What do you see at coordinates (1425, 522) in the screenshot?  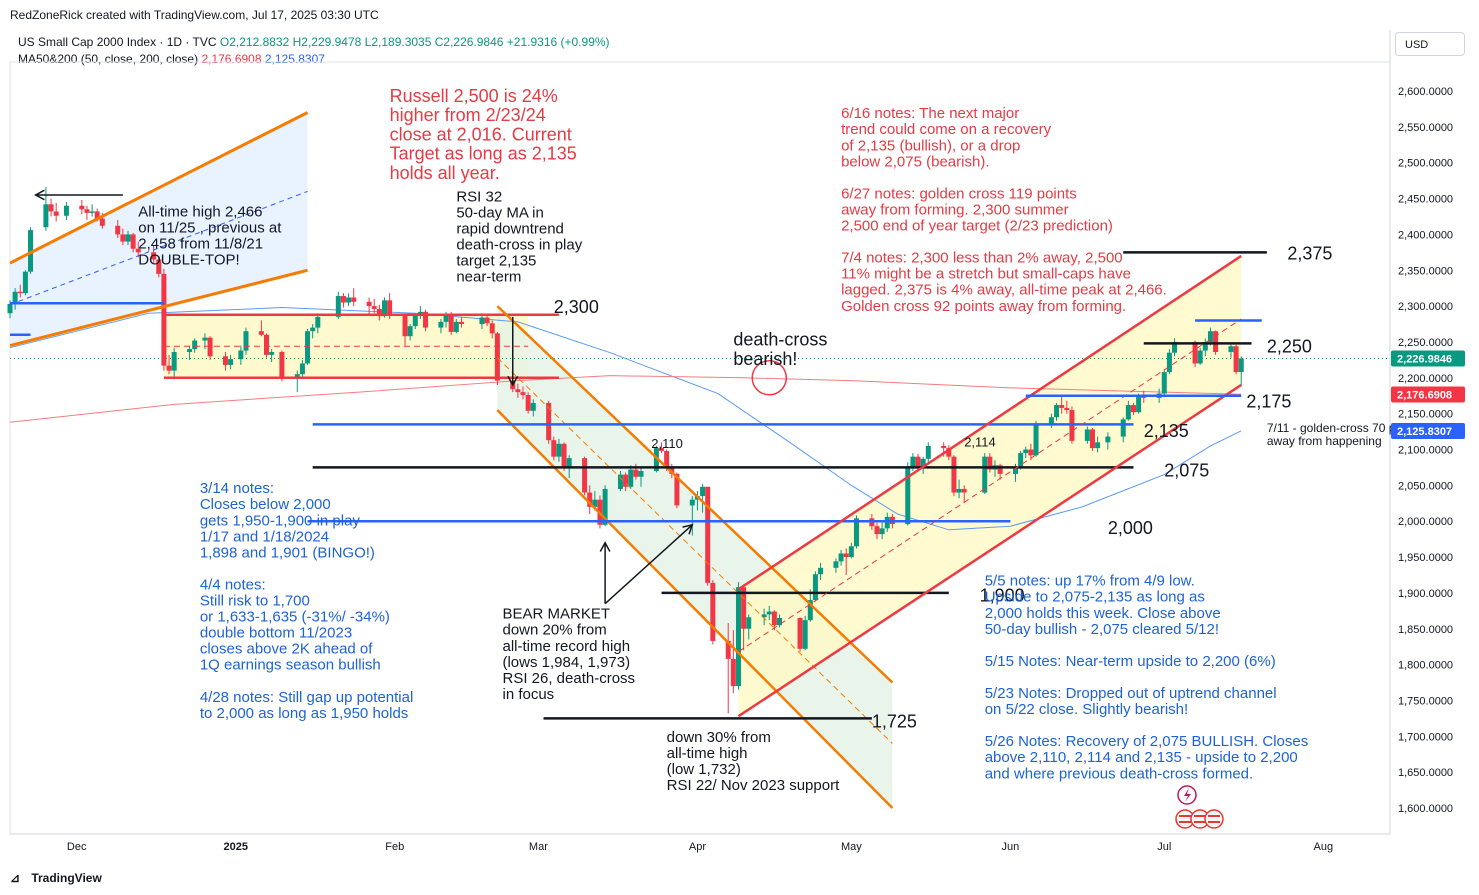 I see `y-tick-label: 2,000.0000` at bounding box center [1425, 522].